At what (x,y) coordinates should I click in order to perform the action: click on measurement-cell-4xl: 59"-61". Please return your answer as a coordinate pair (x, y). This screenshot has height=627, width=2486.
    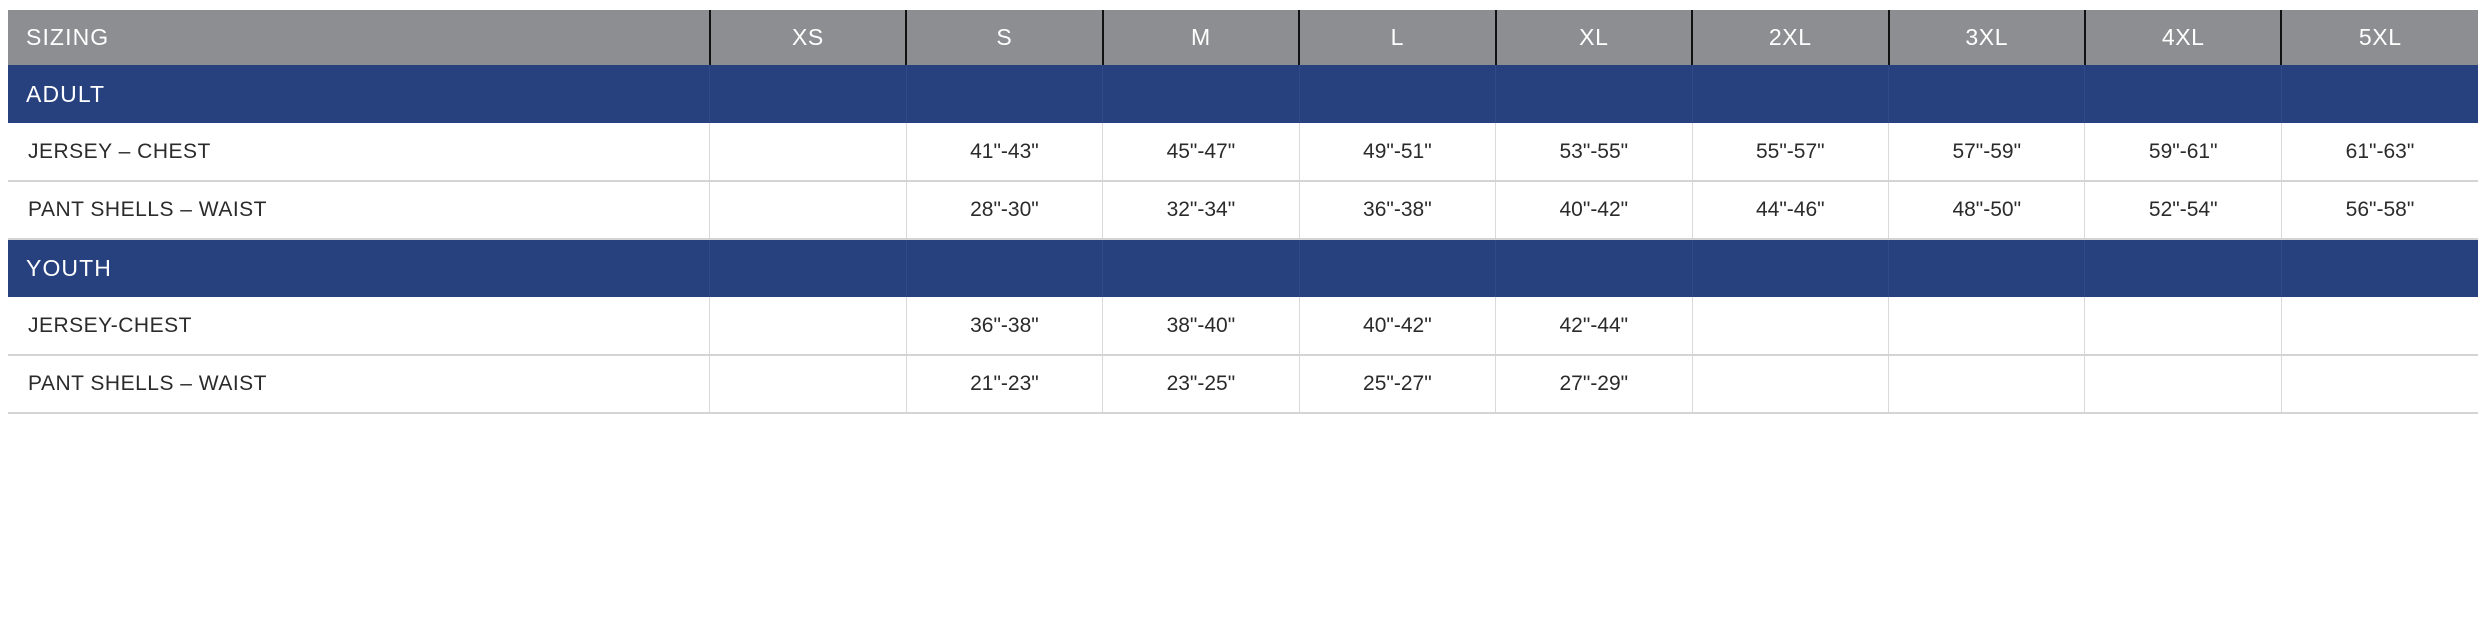
    Looking at the image, I should click on (2183, 152).